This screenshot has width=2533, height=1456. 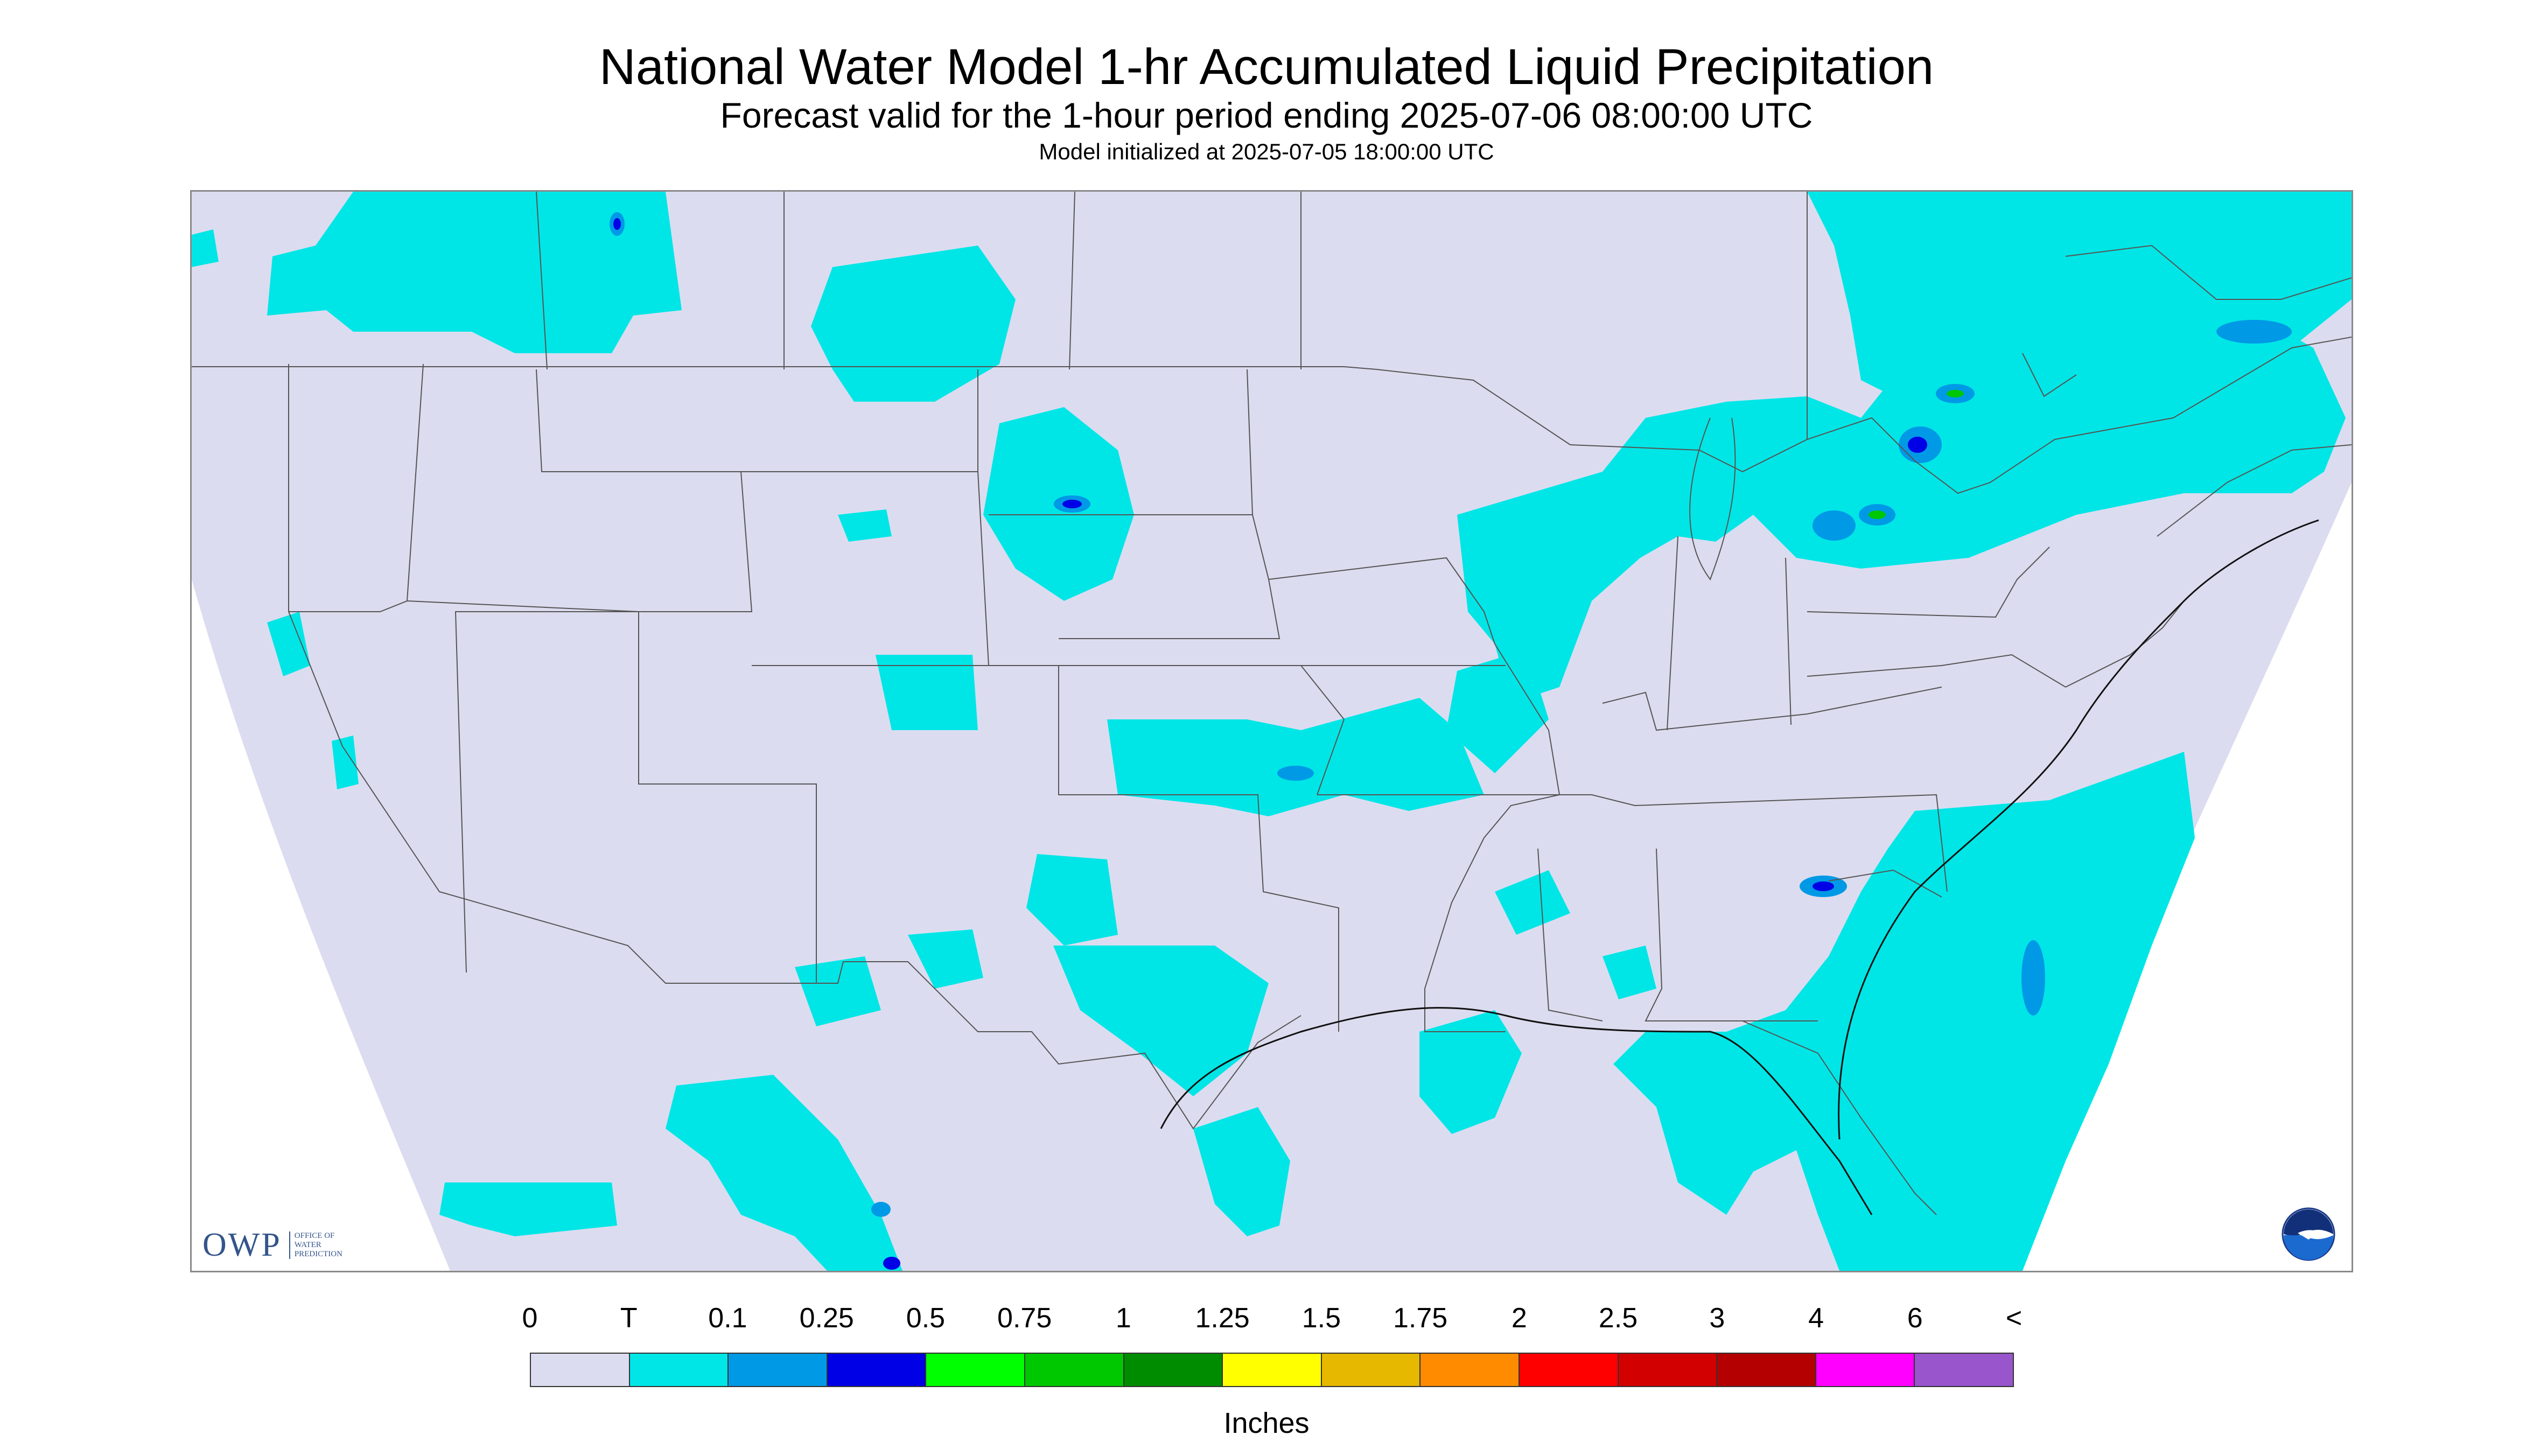 I want to click on legend-label: 0.75, so click(x=1024, y=1318).